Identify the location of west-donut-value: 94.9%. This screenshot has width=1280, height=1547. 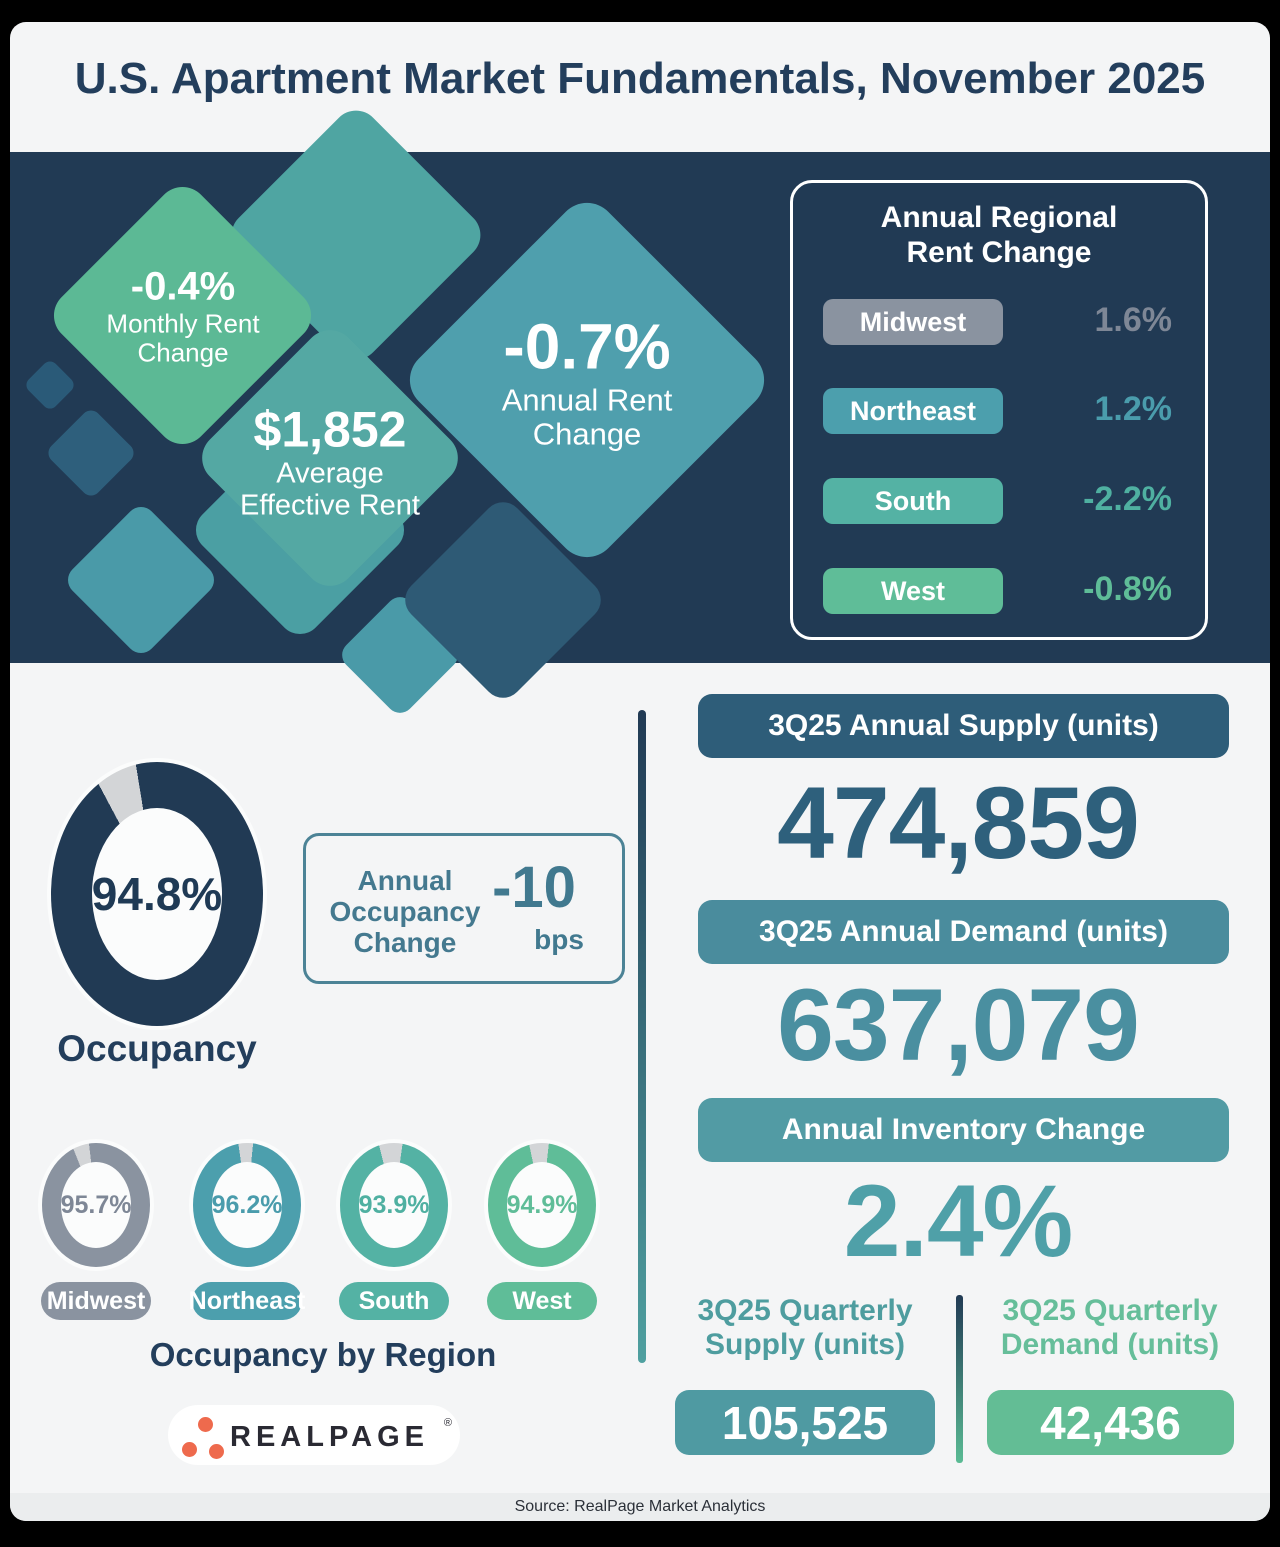
(542, 1205).